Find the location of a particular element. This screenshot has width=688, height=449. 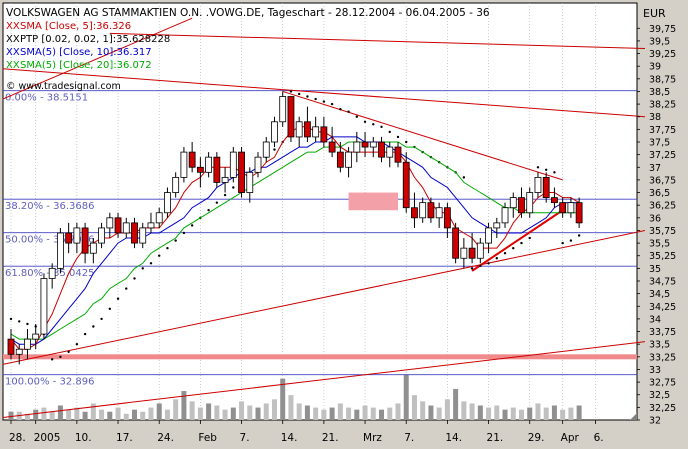

y-tick-label: 38,25 is located at coordinates (662, 105).